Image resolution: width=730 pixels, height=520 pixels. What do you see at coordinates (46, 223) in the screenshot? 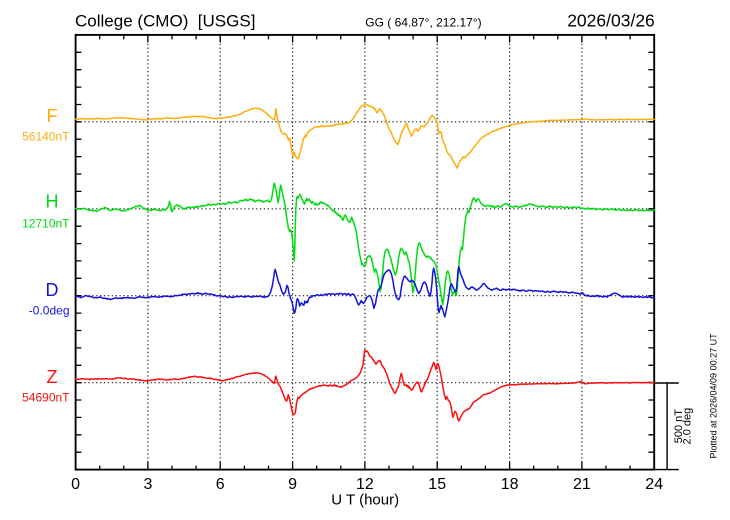
I see `svg-text: 12710nT` at bounding box center [46, 223].